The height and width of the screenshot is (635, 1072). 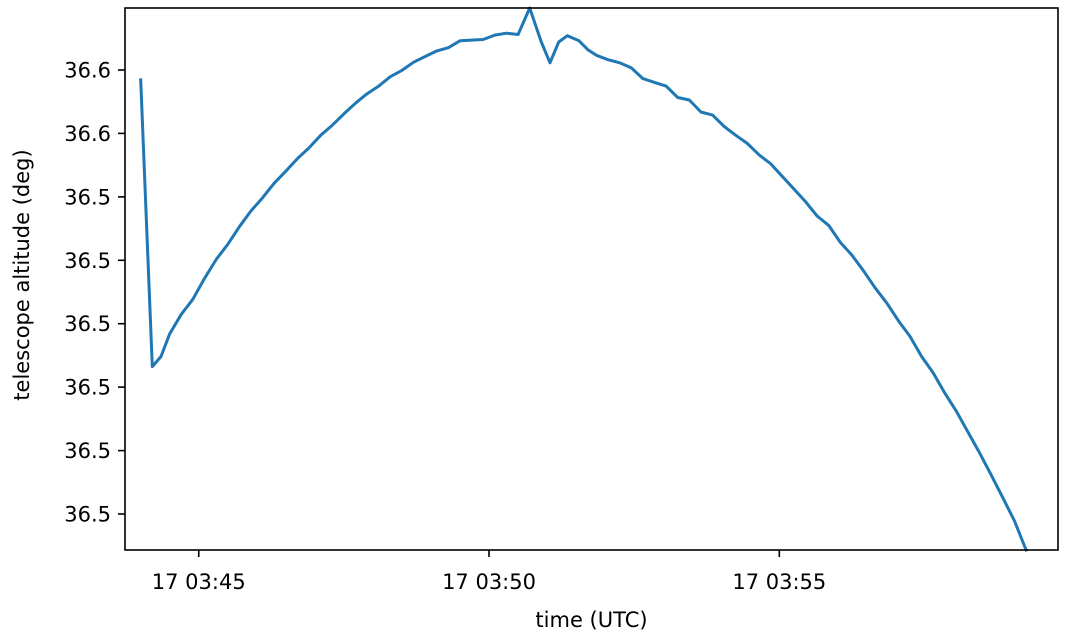 What do you see at coordinates (22, 274) in the screenshot?
I see `y-axis-title: telescope altitude (deg)` at bounding box center [22, 274].